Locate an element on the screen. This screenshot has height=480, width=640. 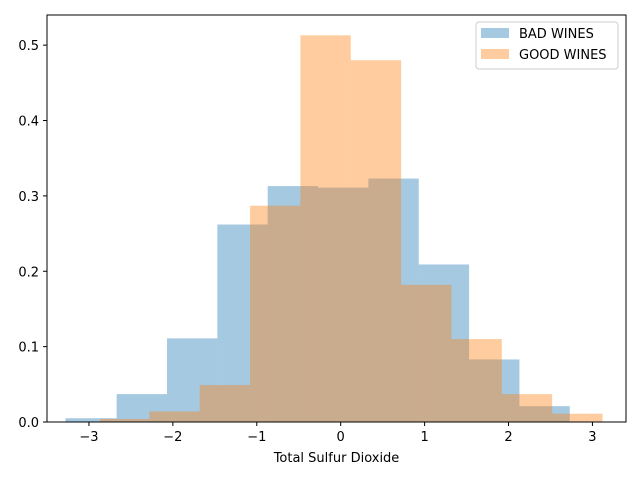
legend-box is located at coordinates (547, 45).